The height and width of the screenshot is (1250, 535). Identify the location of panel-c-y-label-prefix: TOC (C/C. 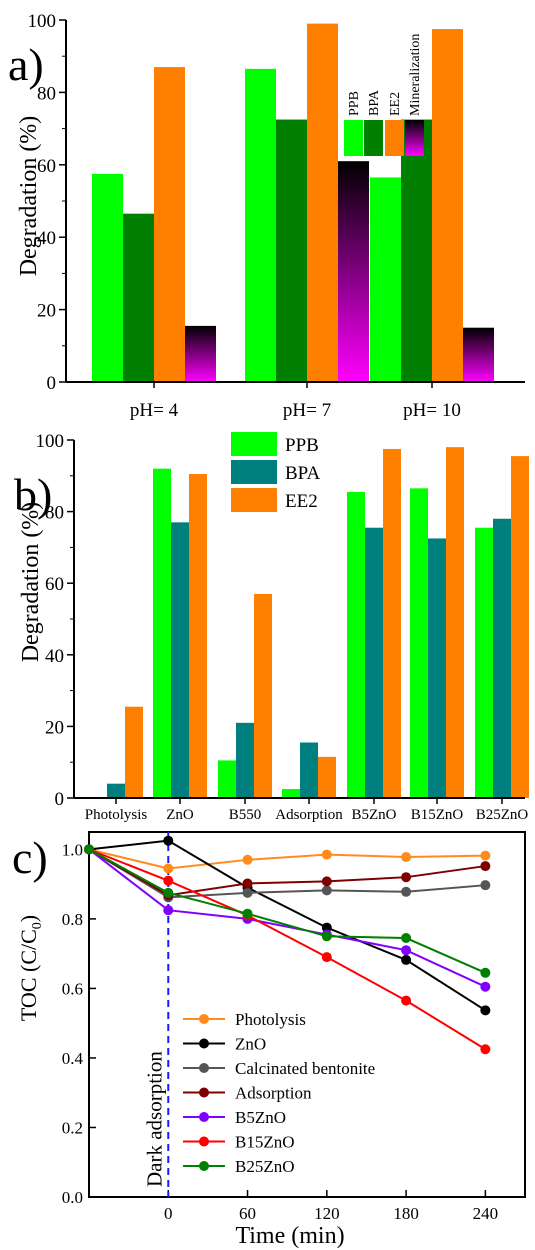
(28, 975).